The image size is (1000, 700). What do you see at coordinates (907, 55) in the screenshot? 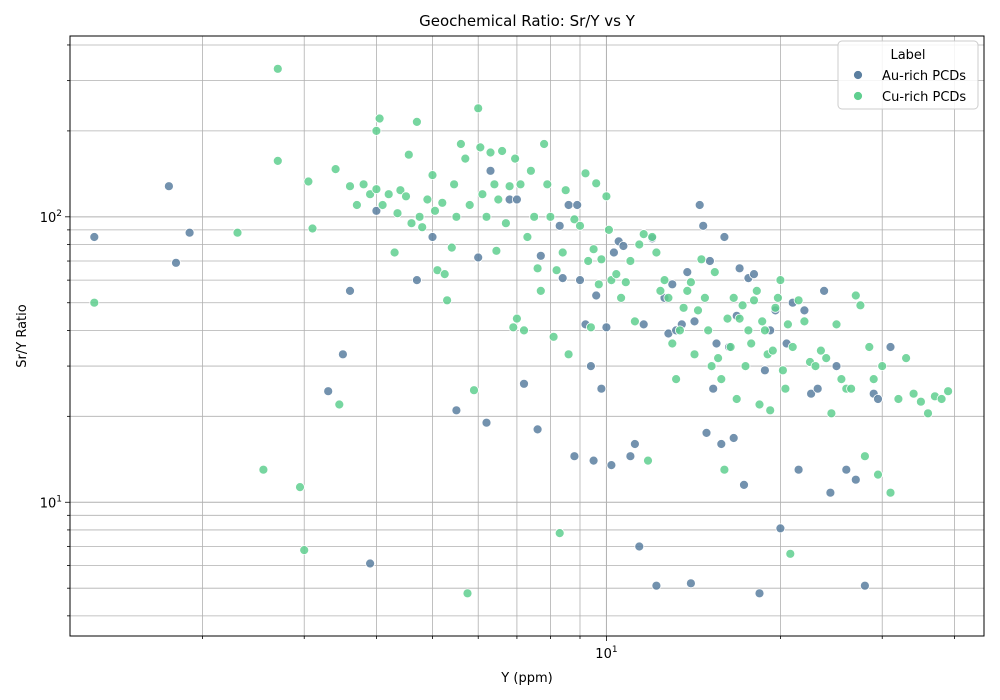
I see `legend-title: Label` at bounding box center [907, 55].